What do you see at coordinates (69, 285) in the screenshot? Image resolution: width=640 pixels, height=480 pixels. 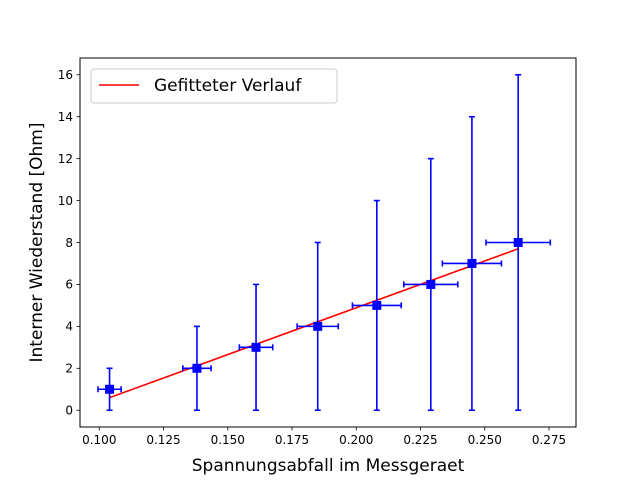 I see `y-tick-label: 6` at bounding box center [69, 285].